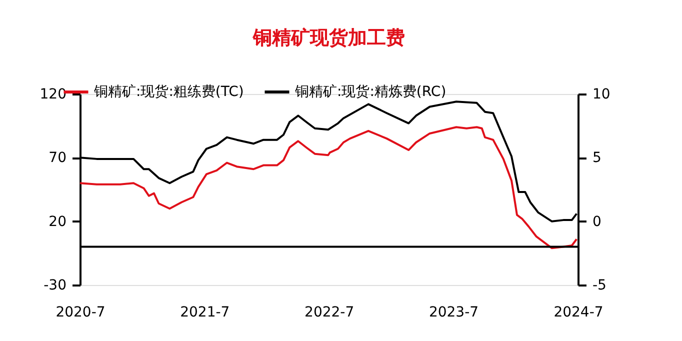 This screenshot has width=682, height=341. What do you see at coordinates (57, 222) in the screenshot?
I see `y-tick-label: 20` at bounding box center [57, 222].